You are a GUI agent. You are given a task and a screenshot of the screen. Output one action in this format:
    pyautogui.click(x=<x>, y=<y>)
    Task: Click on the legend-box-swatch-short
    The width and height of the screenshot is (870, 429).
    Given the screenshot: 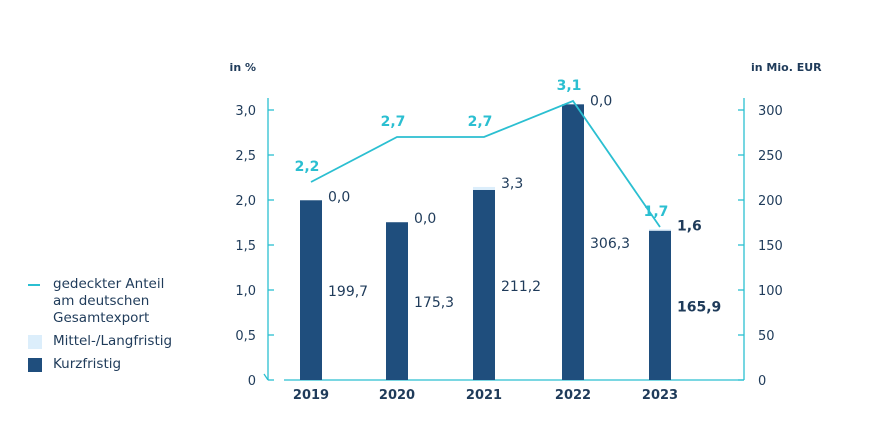 What is the action you would take?
    pyautogui.click(x=35, y=365)
    